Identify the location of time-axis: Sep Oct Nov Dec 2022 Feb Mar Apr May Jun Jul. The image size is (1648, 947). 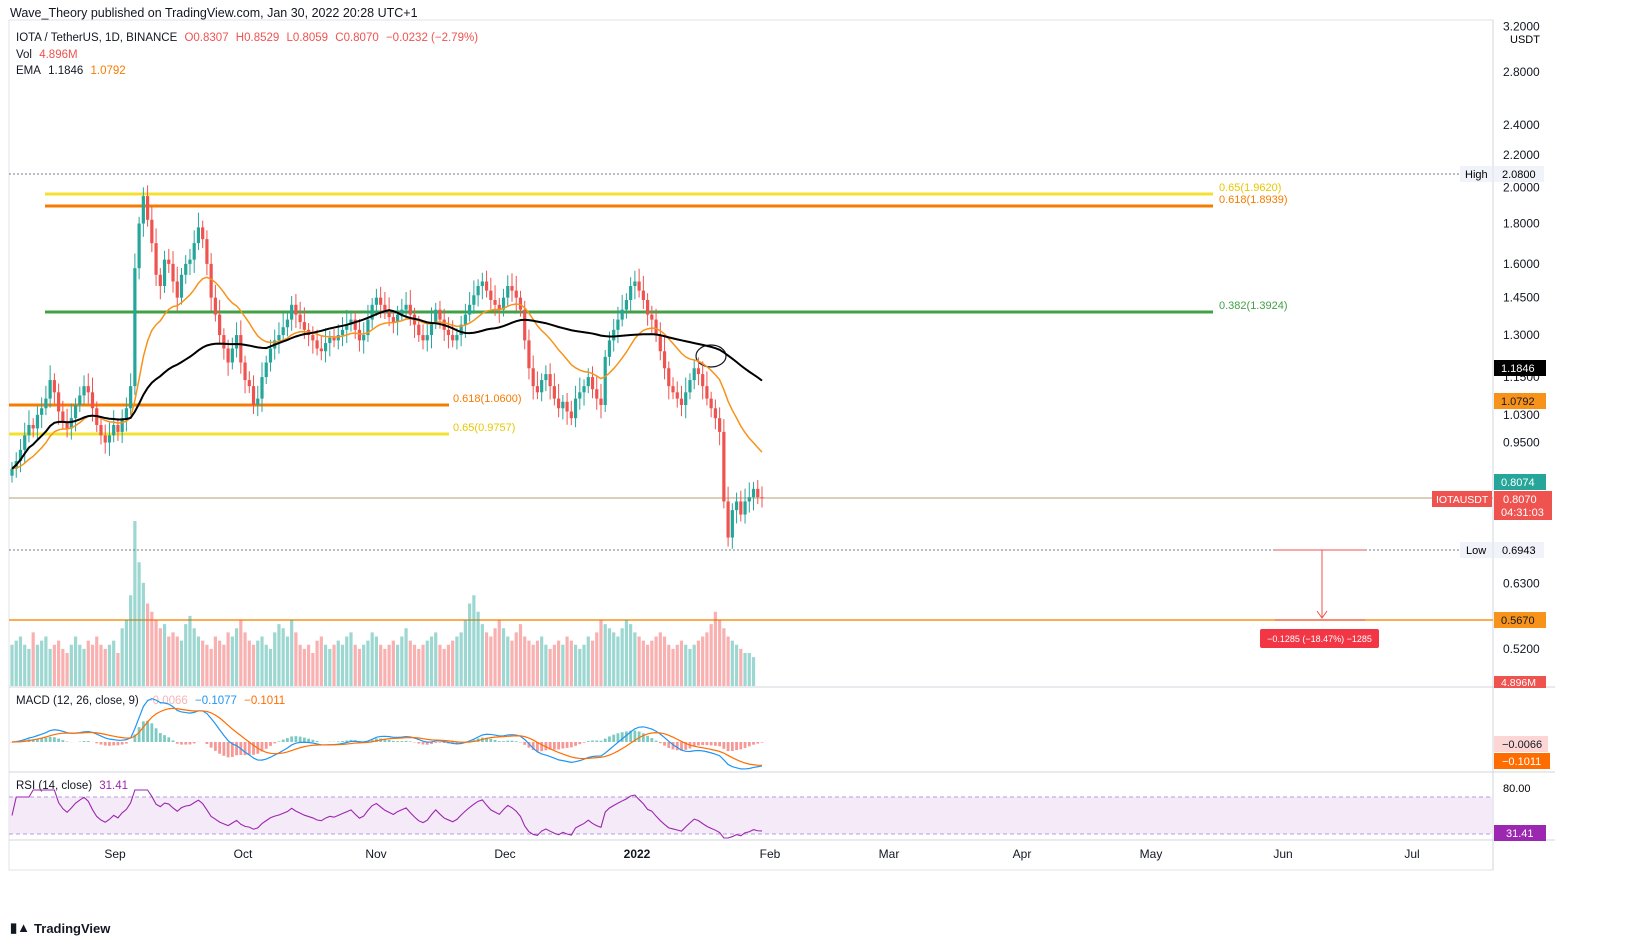
(761, 854).